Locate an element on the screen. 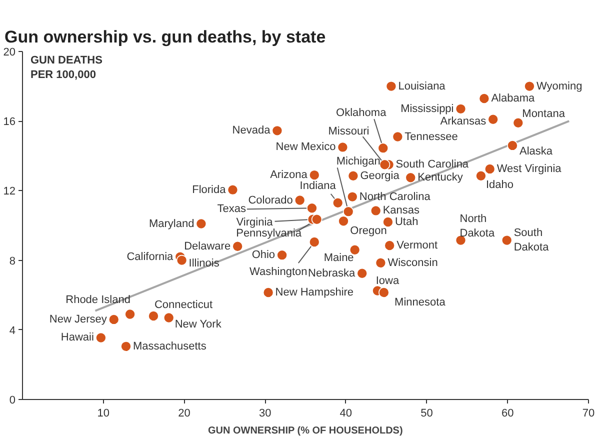 Image resolution: width=600 pixels, height=437 pixels. annotation: Delaware is located at coordinates (207, 246).